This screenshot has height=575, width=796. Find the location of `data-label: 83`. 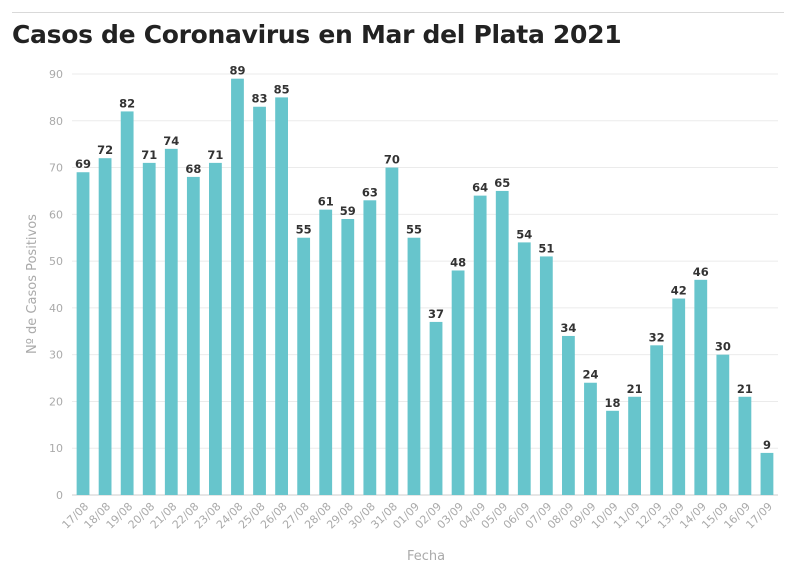

data-label: 83 is located at coordinates (260, 99).